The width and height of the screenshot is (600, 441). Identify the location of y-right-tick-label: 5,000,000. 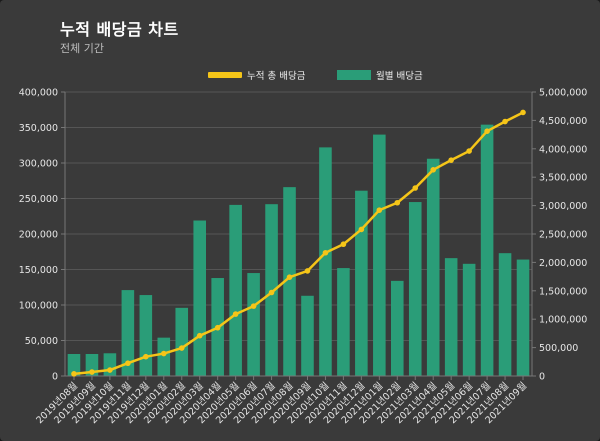
(563, 93).